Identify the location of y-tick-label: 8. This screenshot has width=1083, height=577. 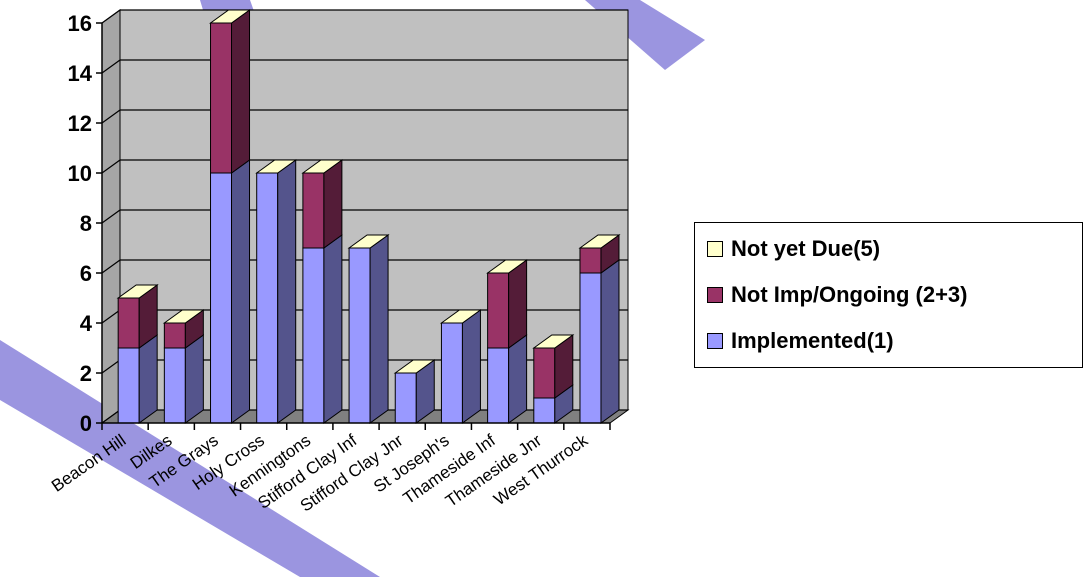
(86, 223).